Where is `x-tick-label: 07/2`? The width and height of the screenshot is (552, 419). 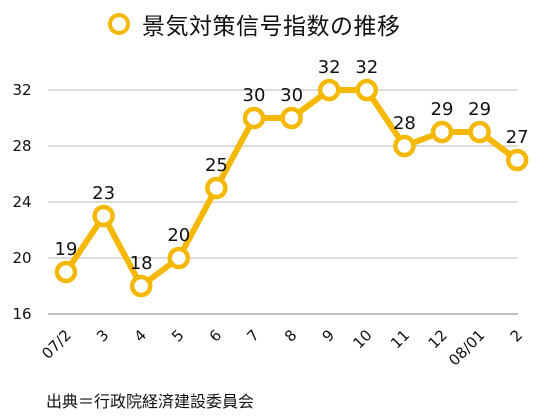
x-tick-label: 07/2 is located at coordinates (56, 344).